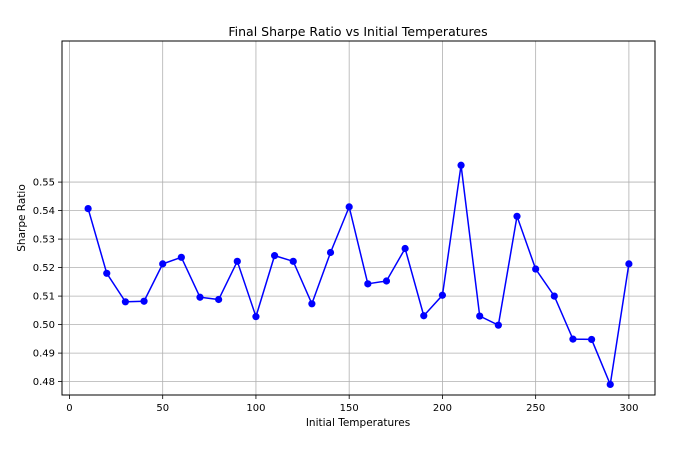 This screenshot has height=452, width=683. I want to click on y-axis-ticks: 0.48 0.49 0.50 0.51 0.52 0.53 0.54 0.55, so click(47, 283).